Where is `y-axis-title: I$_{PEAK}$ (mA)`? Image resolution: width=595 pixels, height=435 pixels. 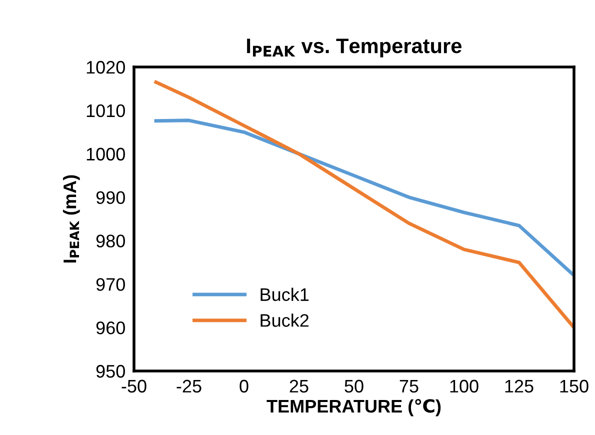
y-axis-title: I$_{PEAK}$ (mA) is located at coordinates (71, 218).